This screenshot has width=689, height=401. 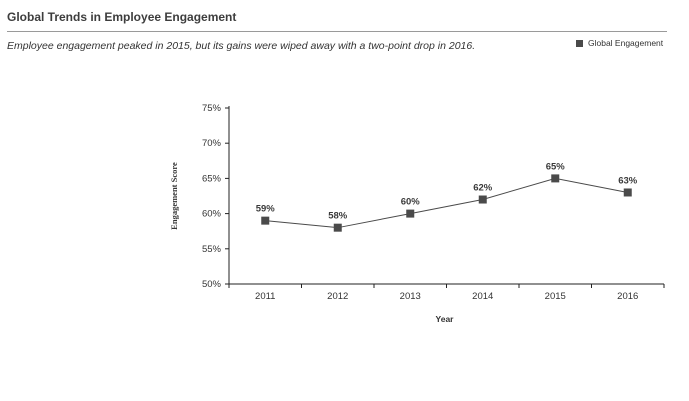 I want to click on y-tick-label: 50%, so click(x=212, y=284).